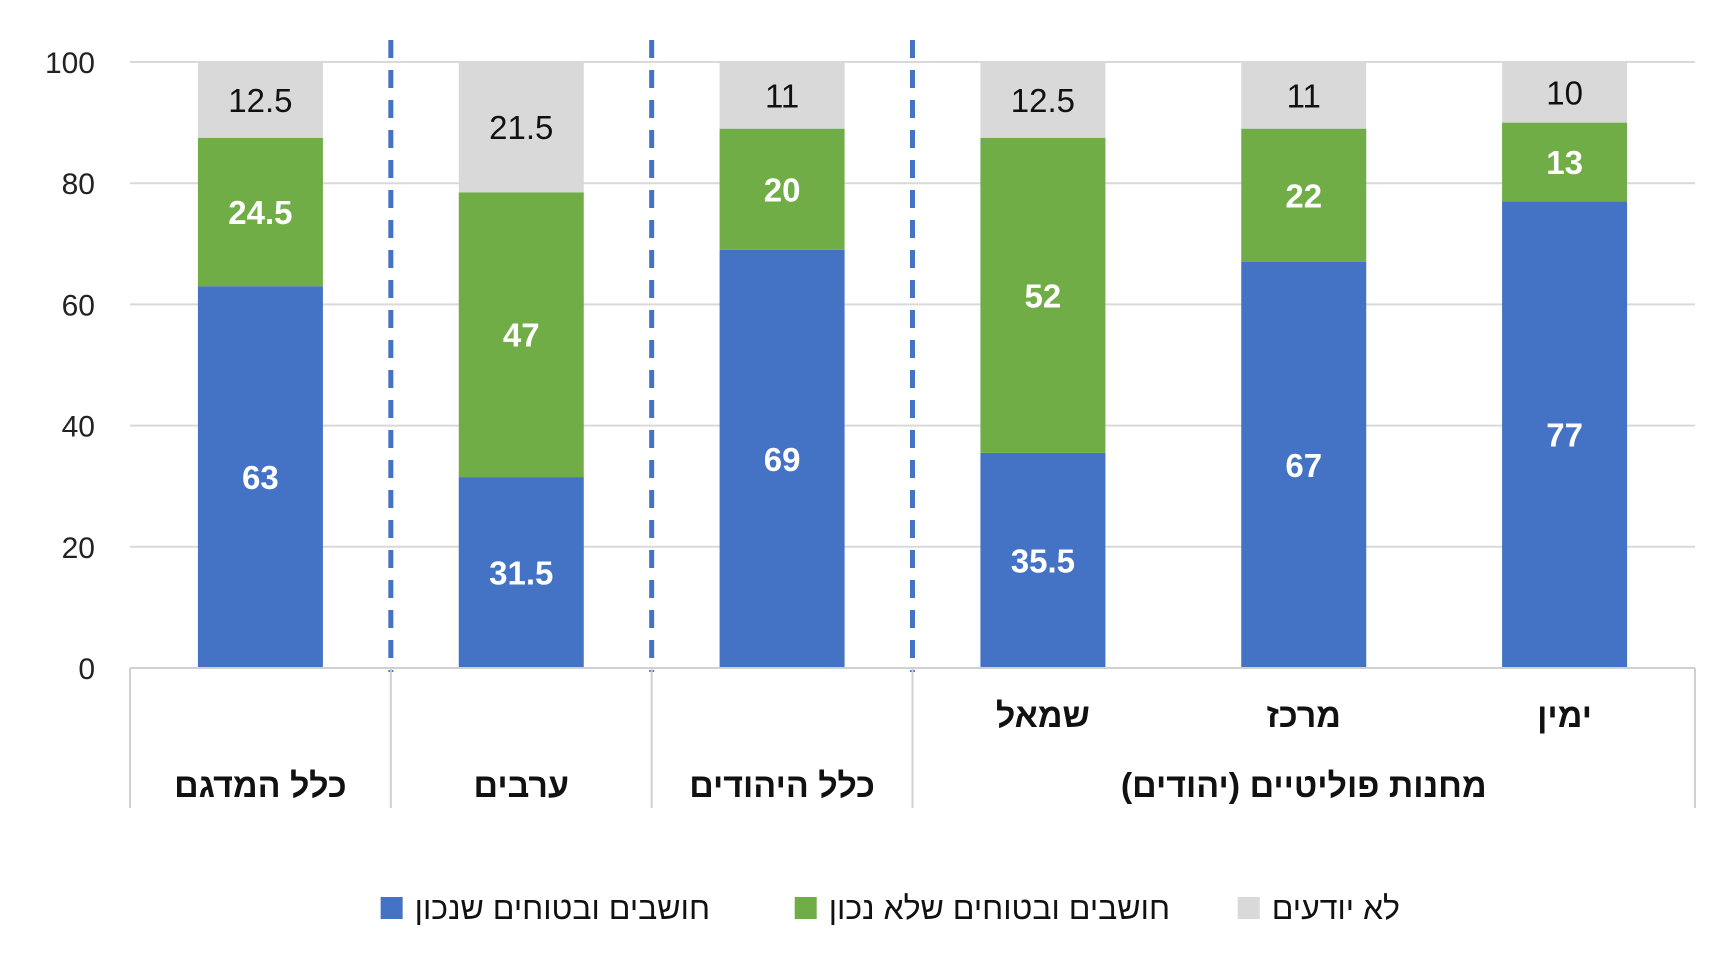 This screenshot has width=1718, height=961. Describe the element at coordinates (1304, 716) in the screenshot. I see `x-tick-label: מרכז` at that location.